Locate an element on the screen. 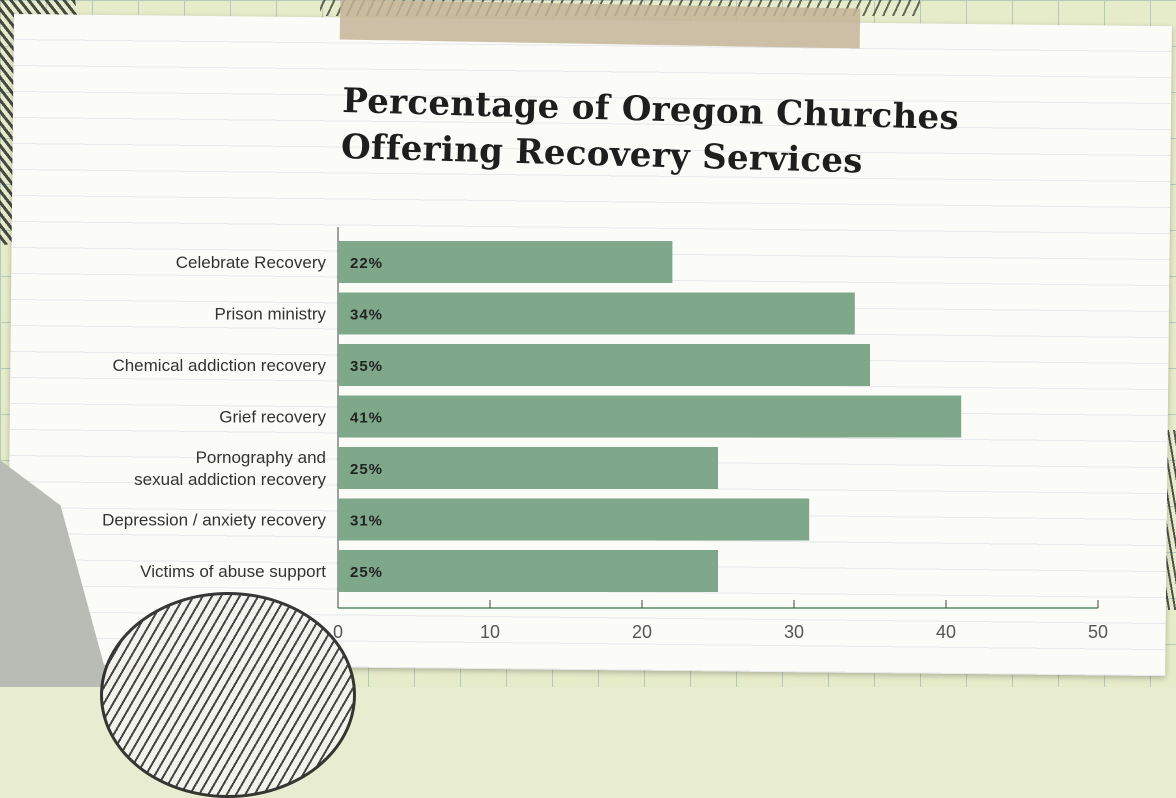  category-label: Victims of abuse support is located at coordinates (233, 571).